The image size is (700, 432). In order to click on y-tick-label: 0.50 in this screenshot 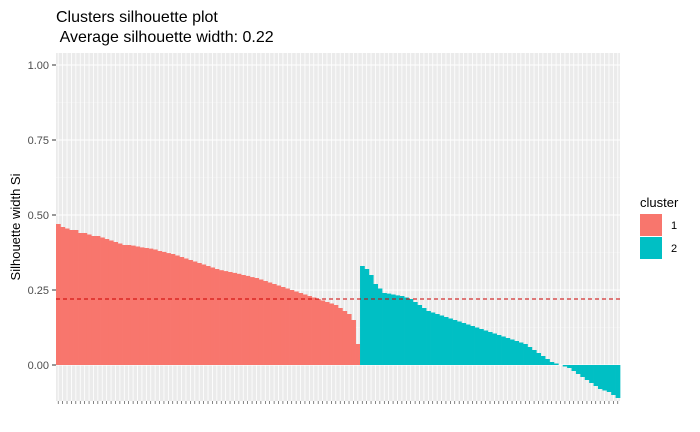, I will do `click(38, 216)`.